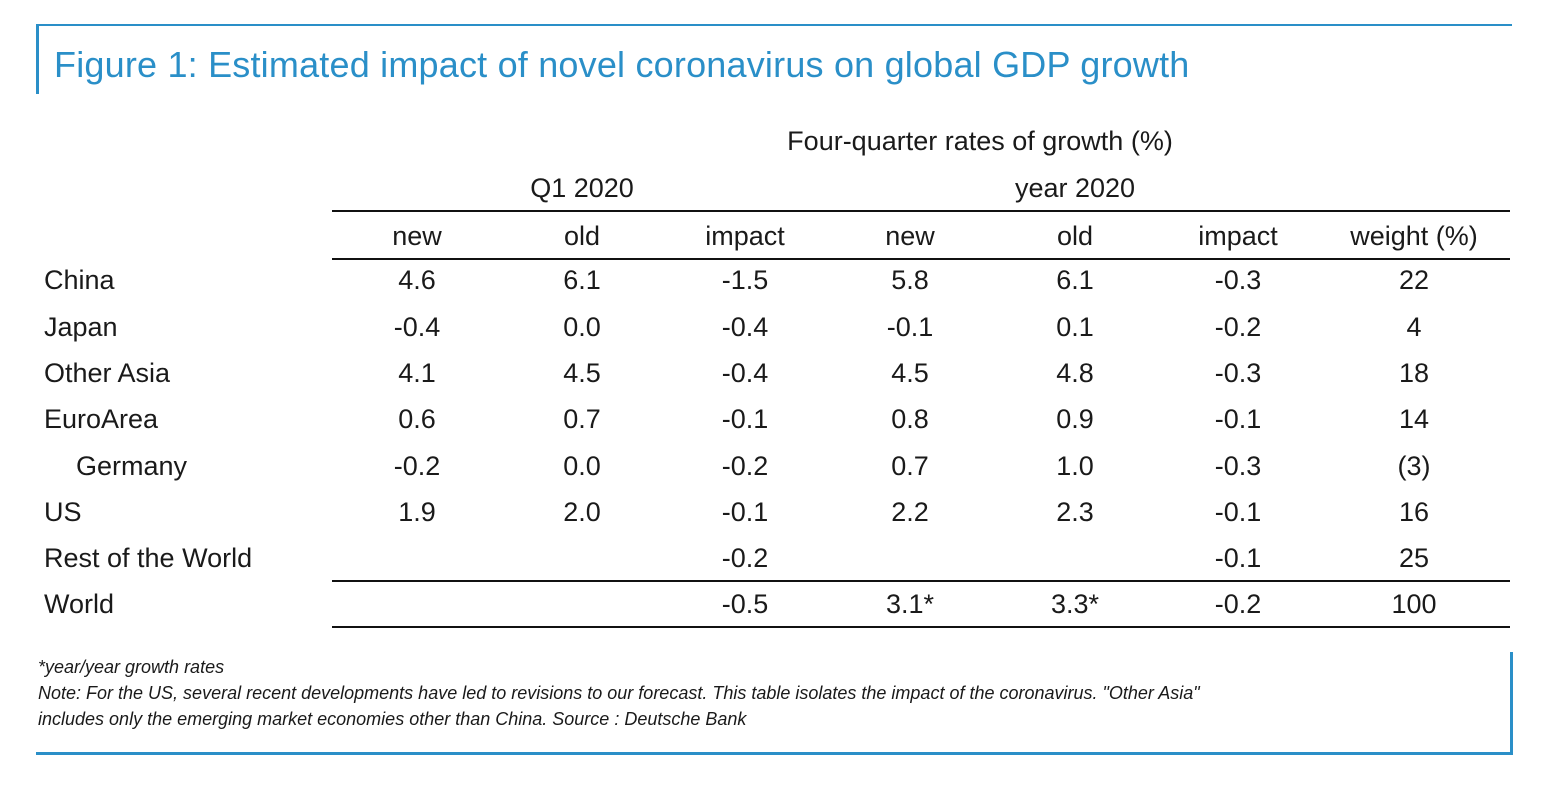 This screenshot has width=1564, height=808. I want to click on table-cell: -1.5, so click(745, 280).